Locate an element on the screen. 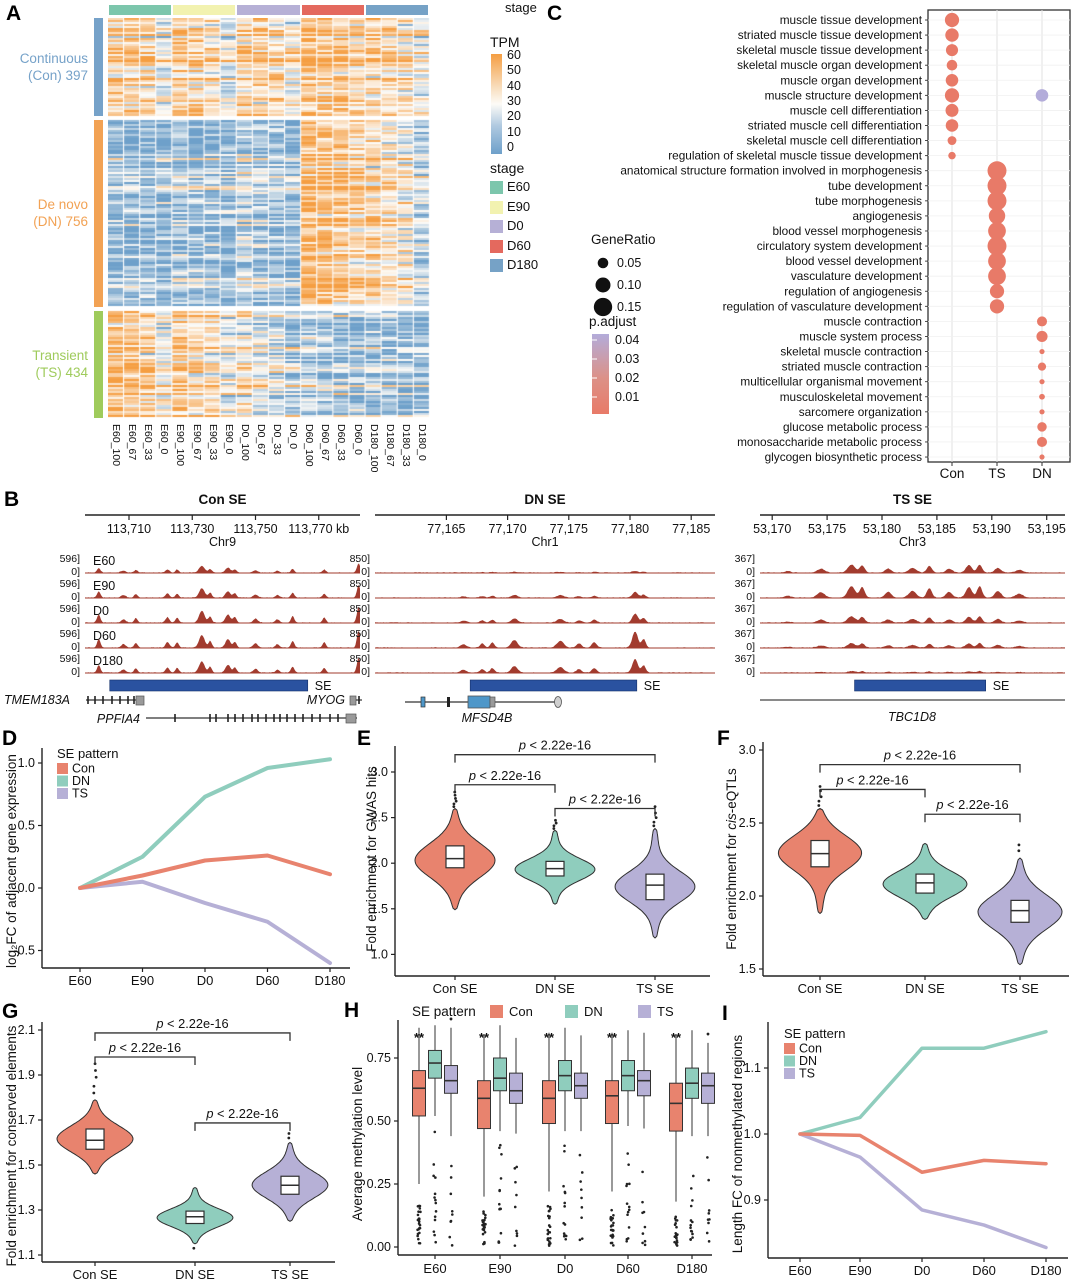  chromosome-label: Chr1 is located at coordinates (544, 542).